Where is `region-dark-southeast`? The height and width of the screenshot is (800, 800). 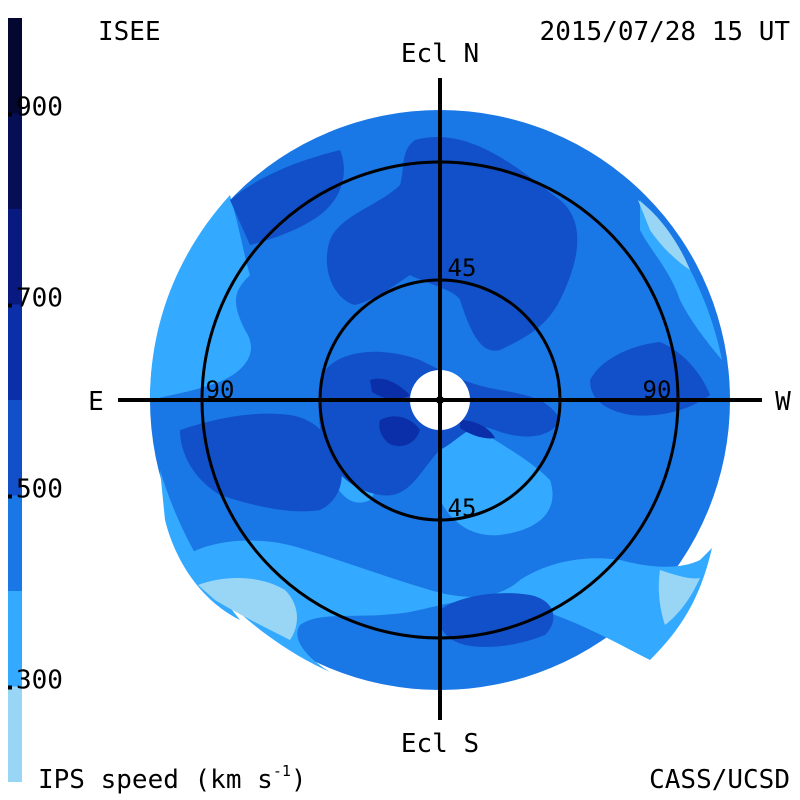
region-dark-southeast is located at coordinates (477, 429).